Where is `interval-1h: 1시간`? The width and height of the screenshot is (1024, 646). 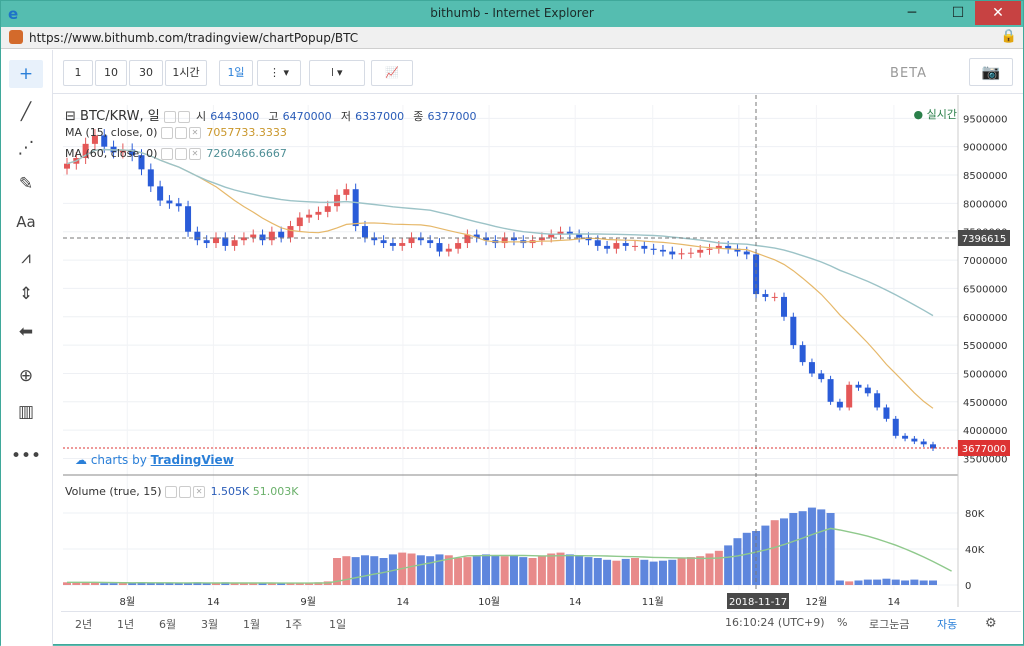 interval-1h: 1시간 is located at coordinates (186, 73).